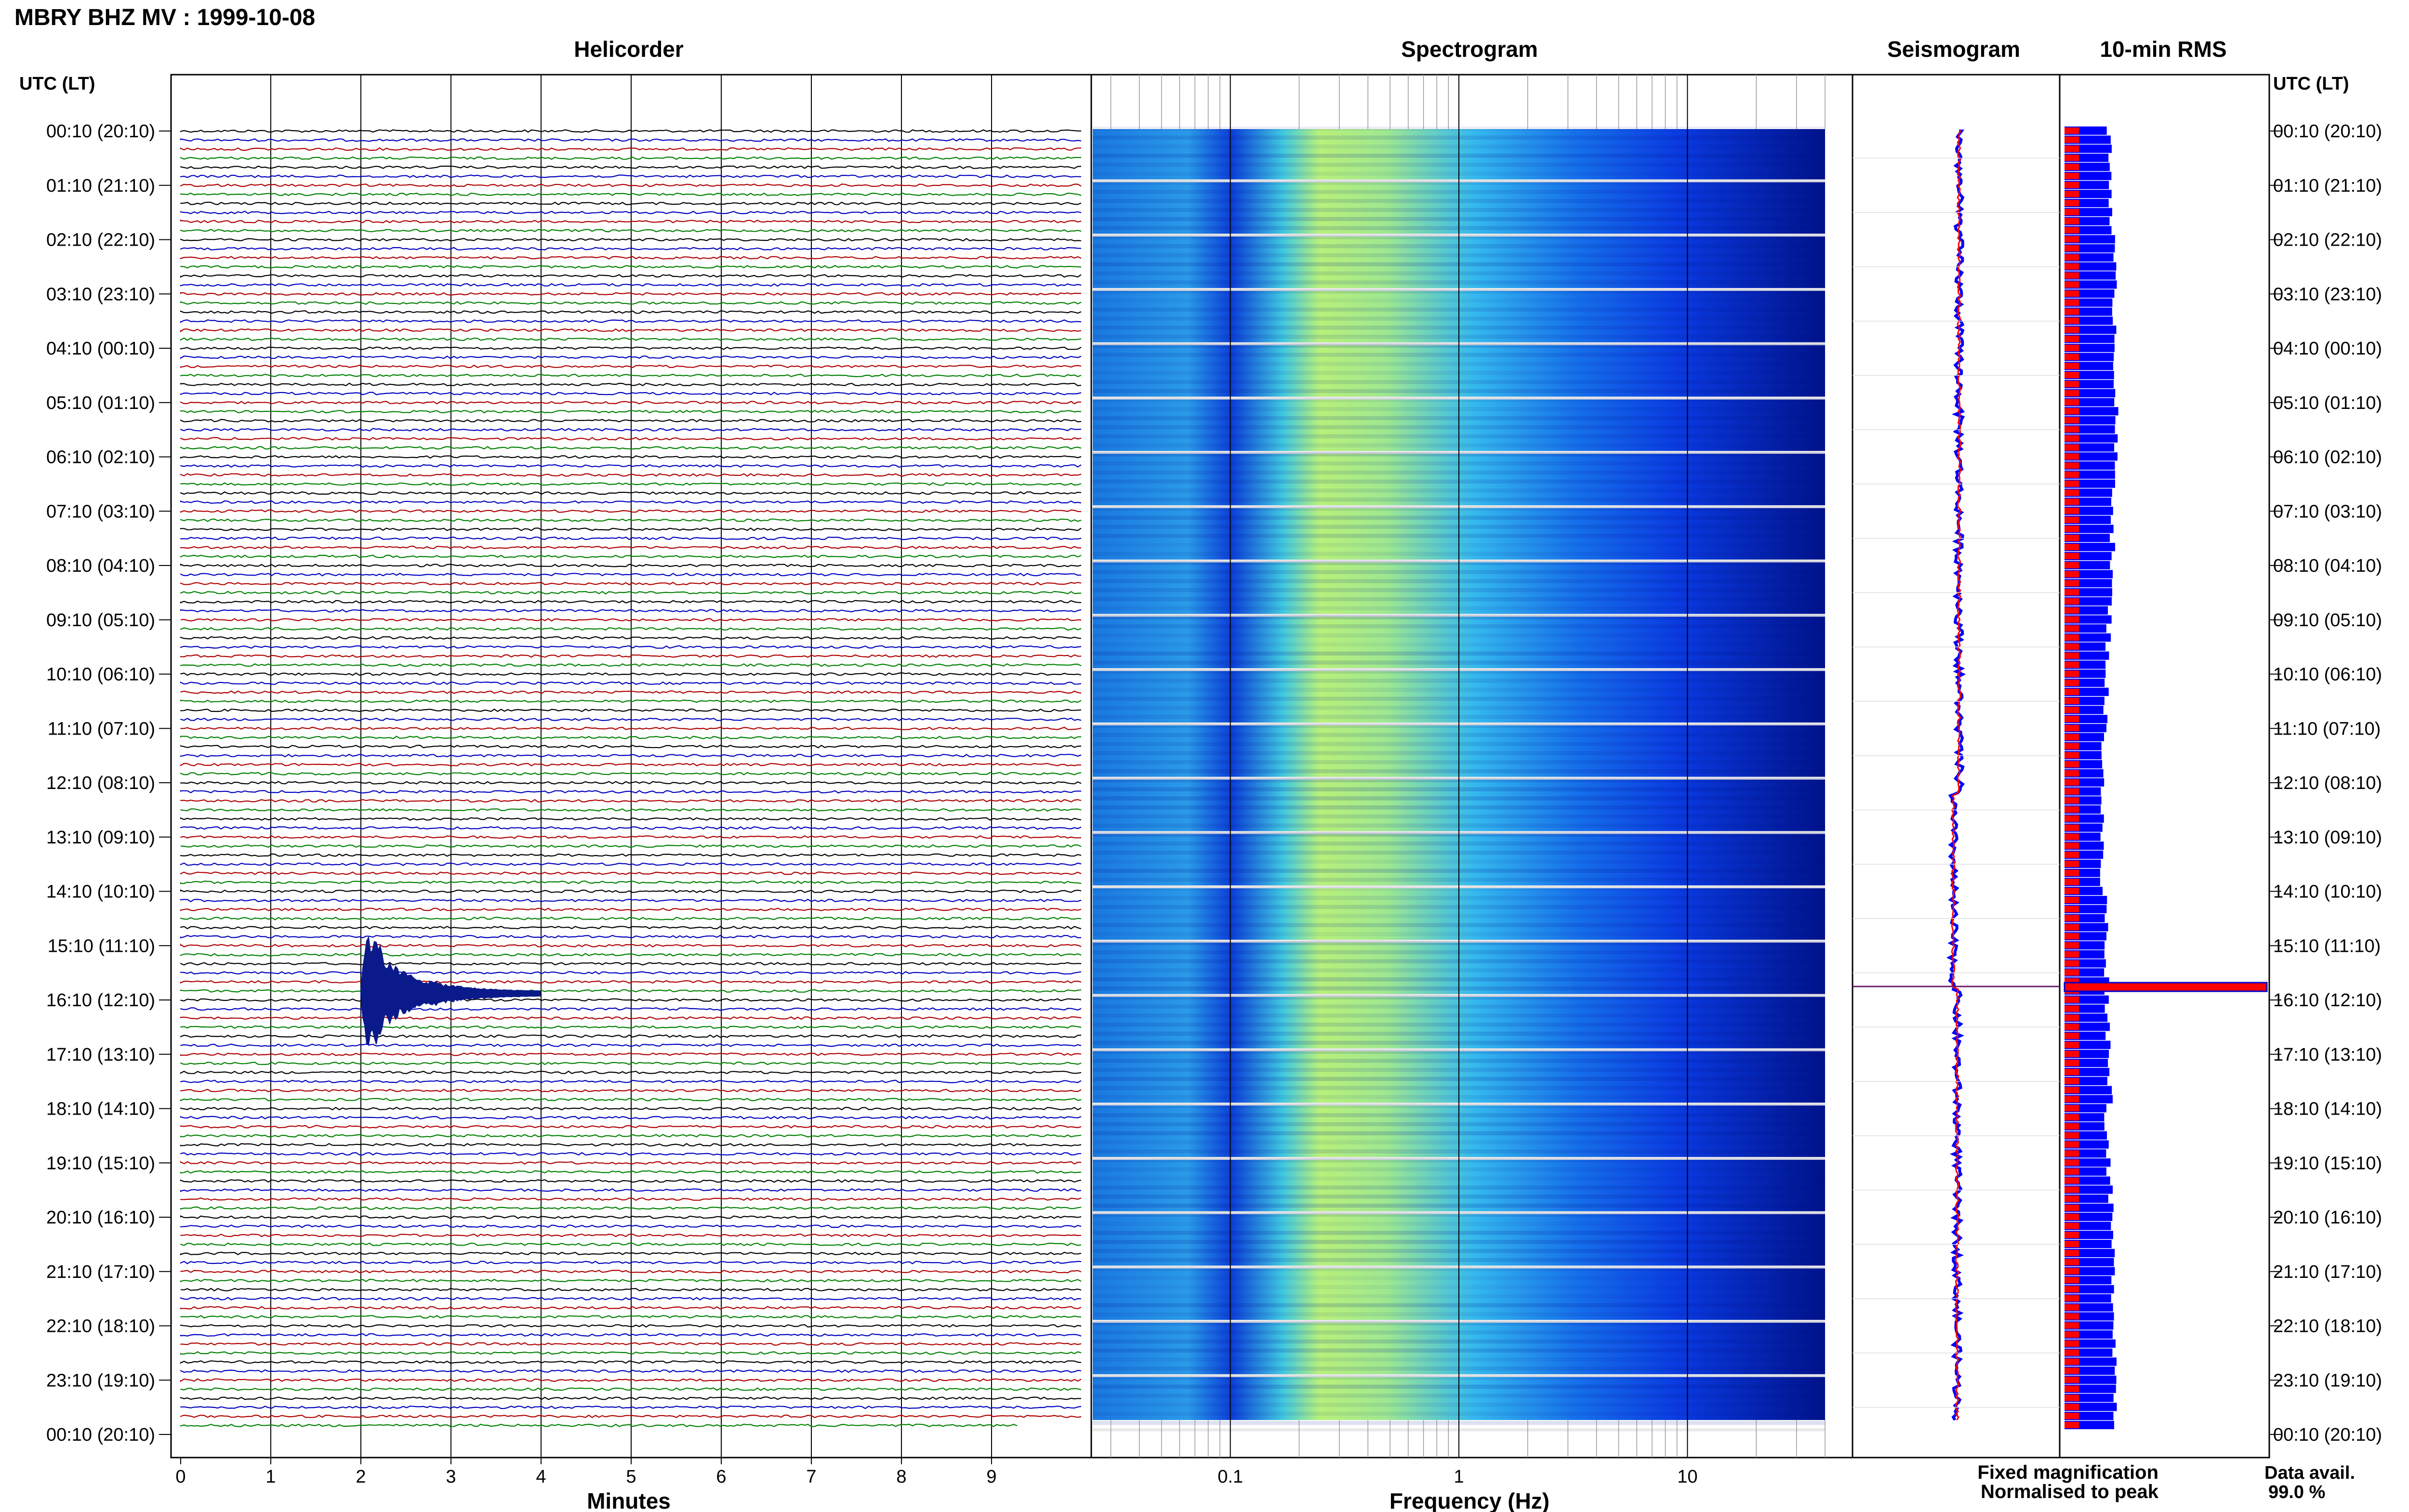 Image resolution: width=2409 pixels, height=1512 pixels. Describe the element at coordinates (451, 1477) in the screenshot. I see `minute-tick-label: 3` at that location.